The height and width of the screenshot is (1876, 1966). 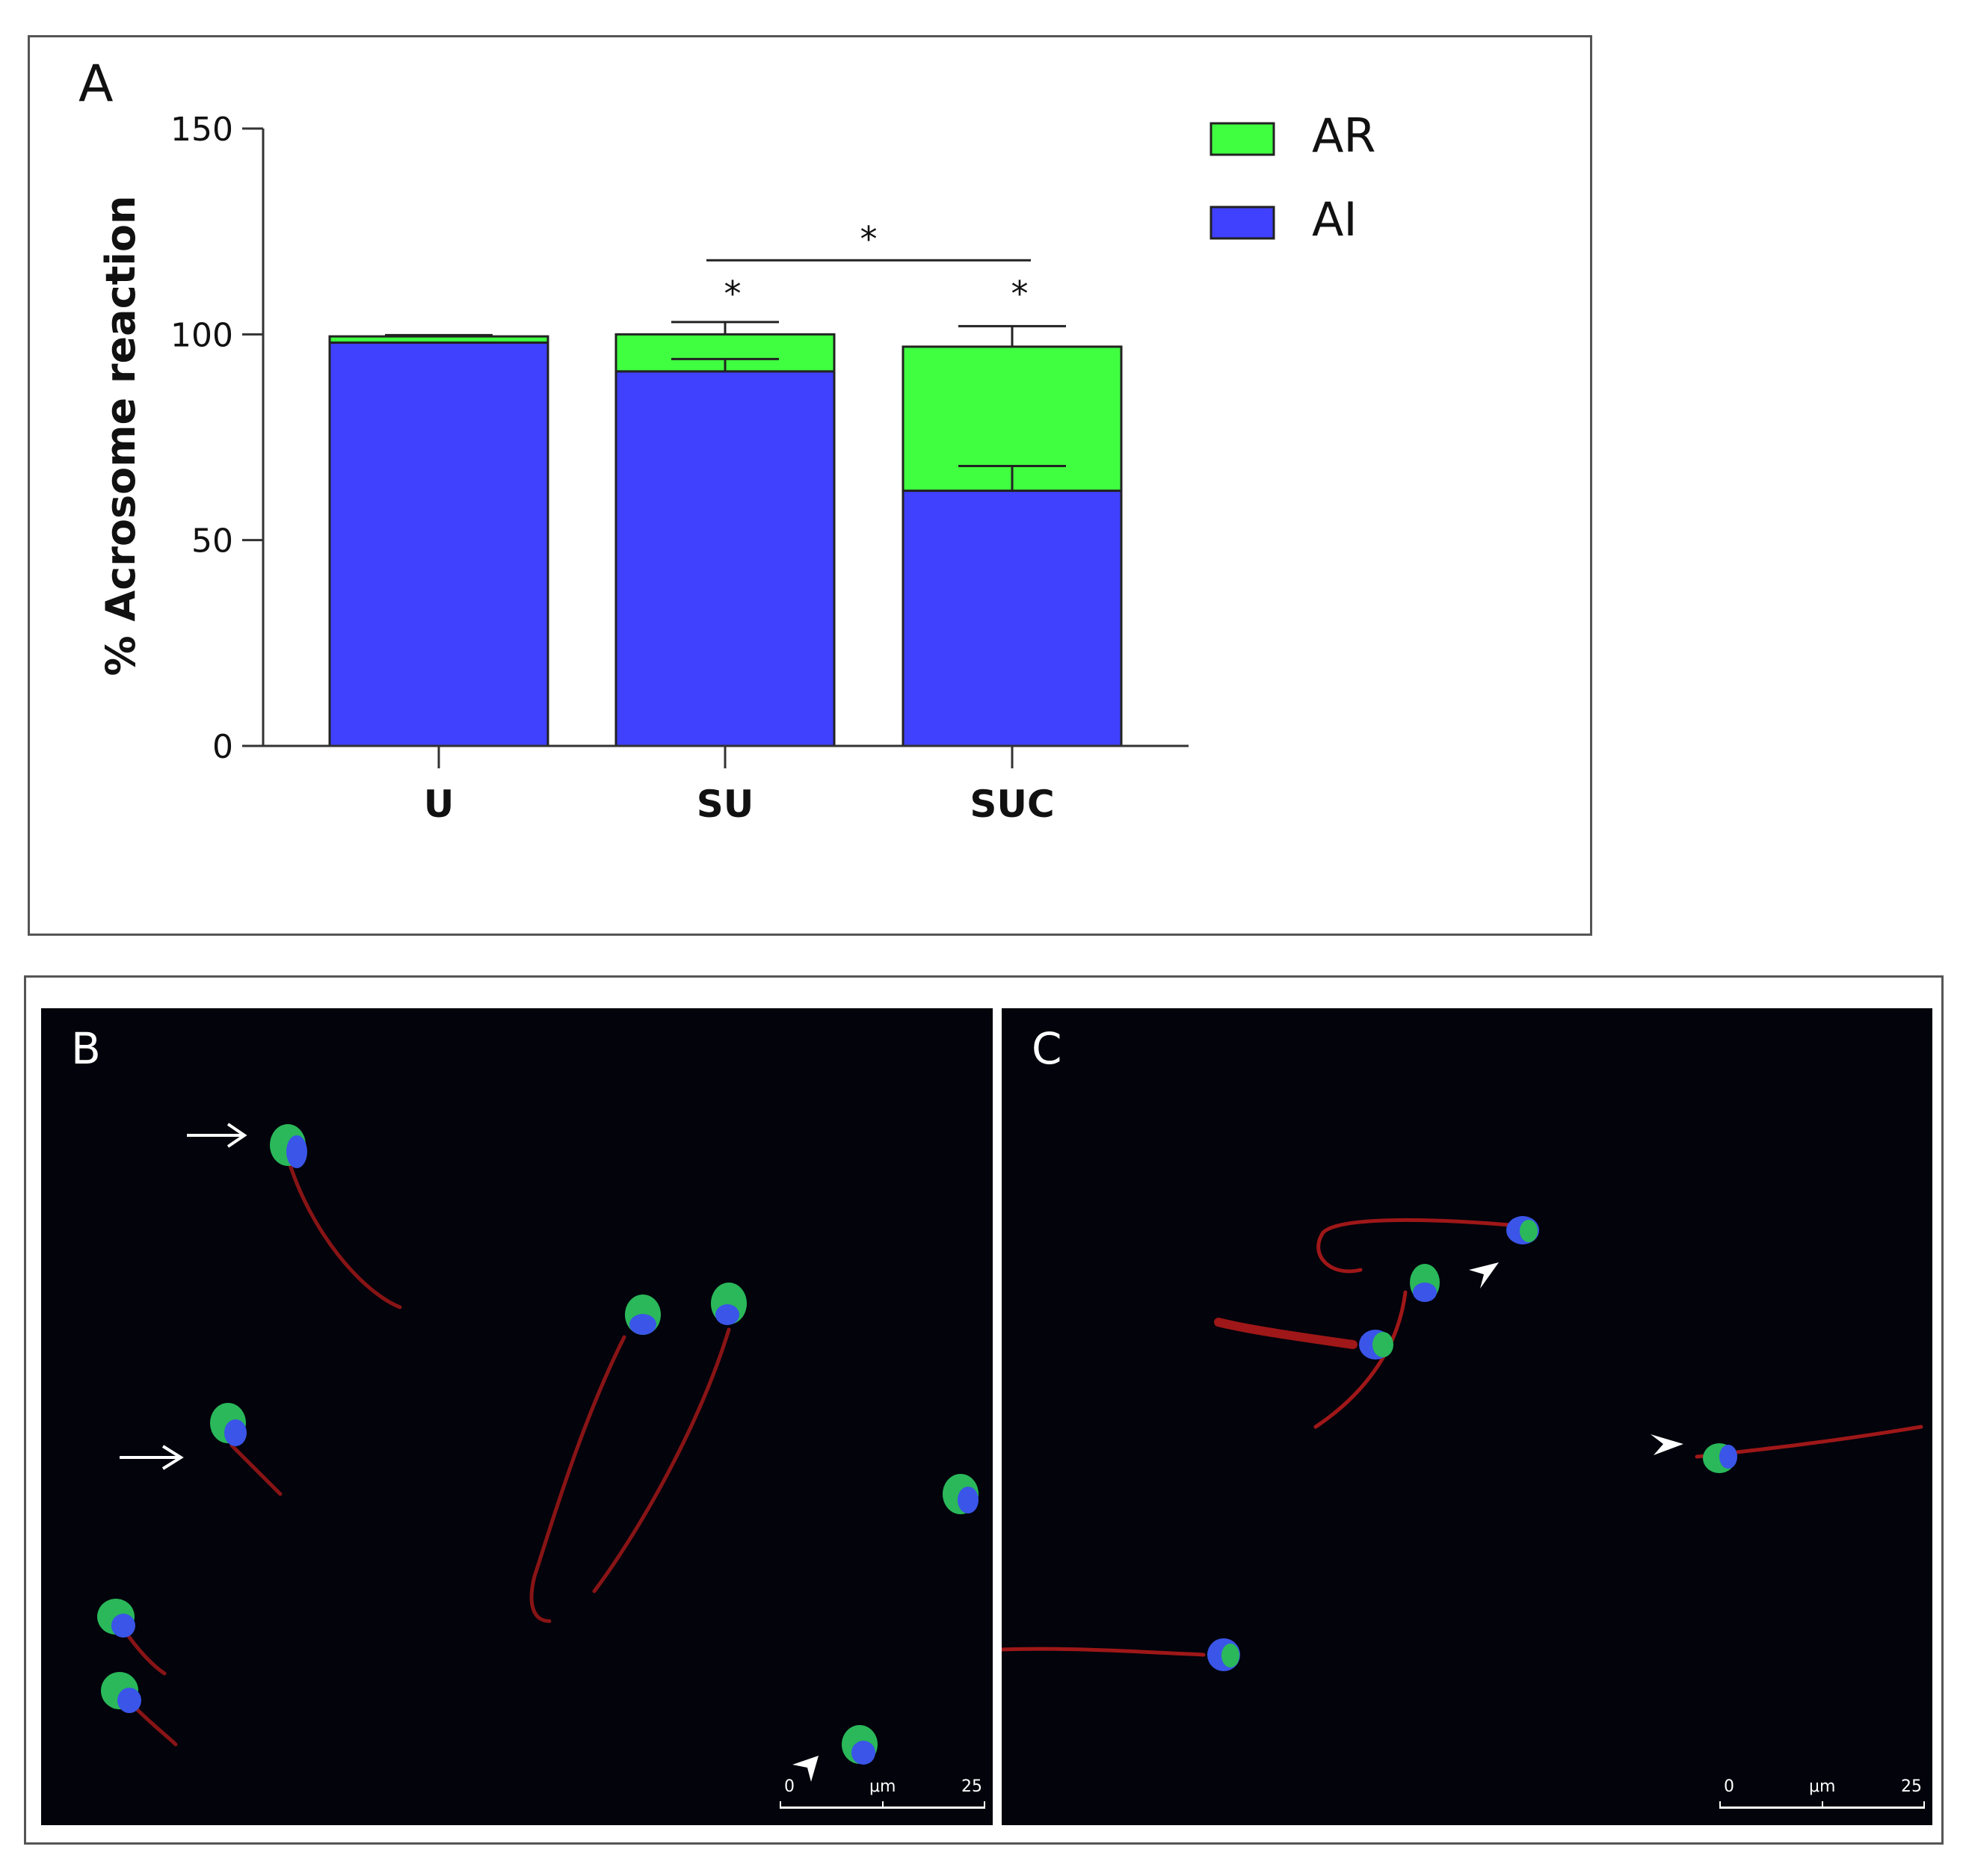 I want to click on significance-annotations: * * *, so click(x=868, y=266).